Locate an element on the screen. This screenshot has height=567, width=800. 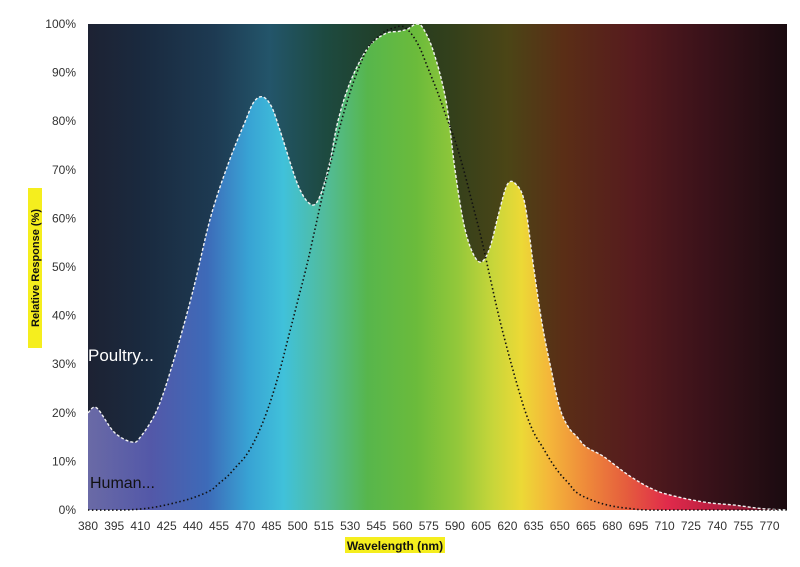
y-axis-label: Relative Response (%) is located at coordinates (36, 268).